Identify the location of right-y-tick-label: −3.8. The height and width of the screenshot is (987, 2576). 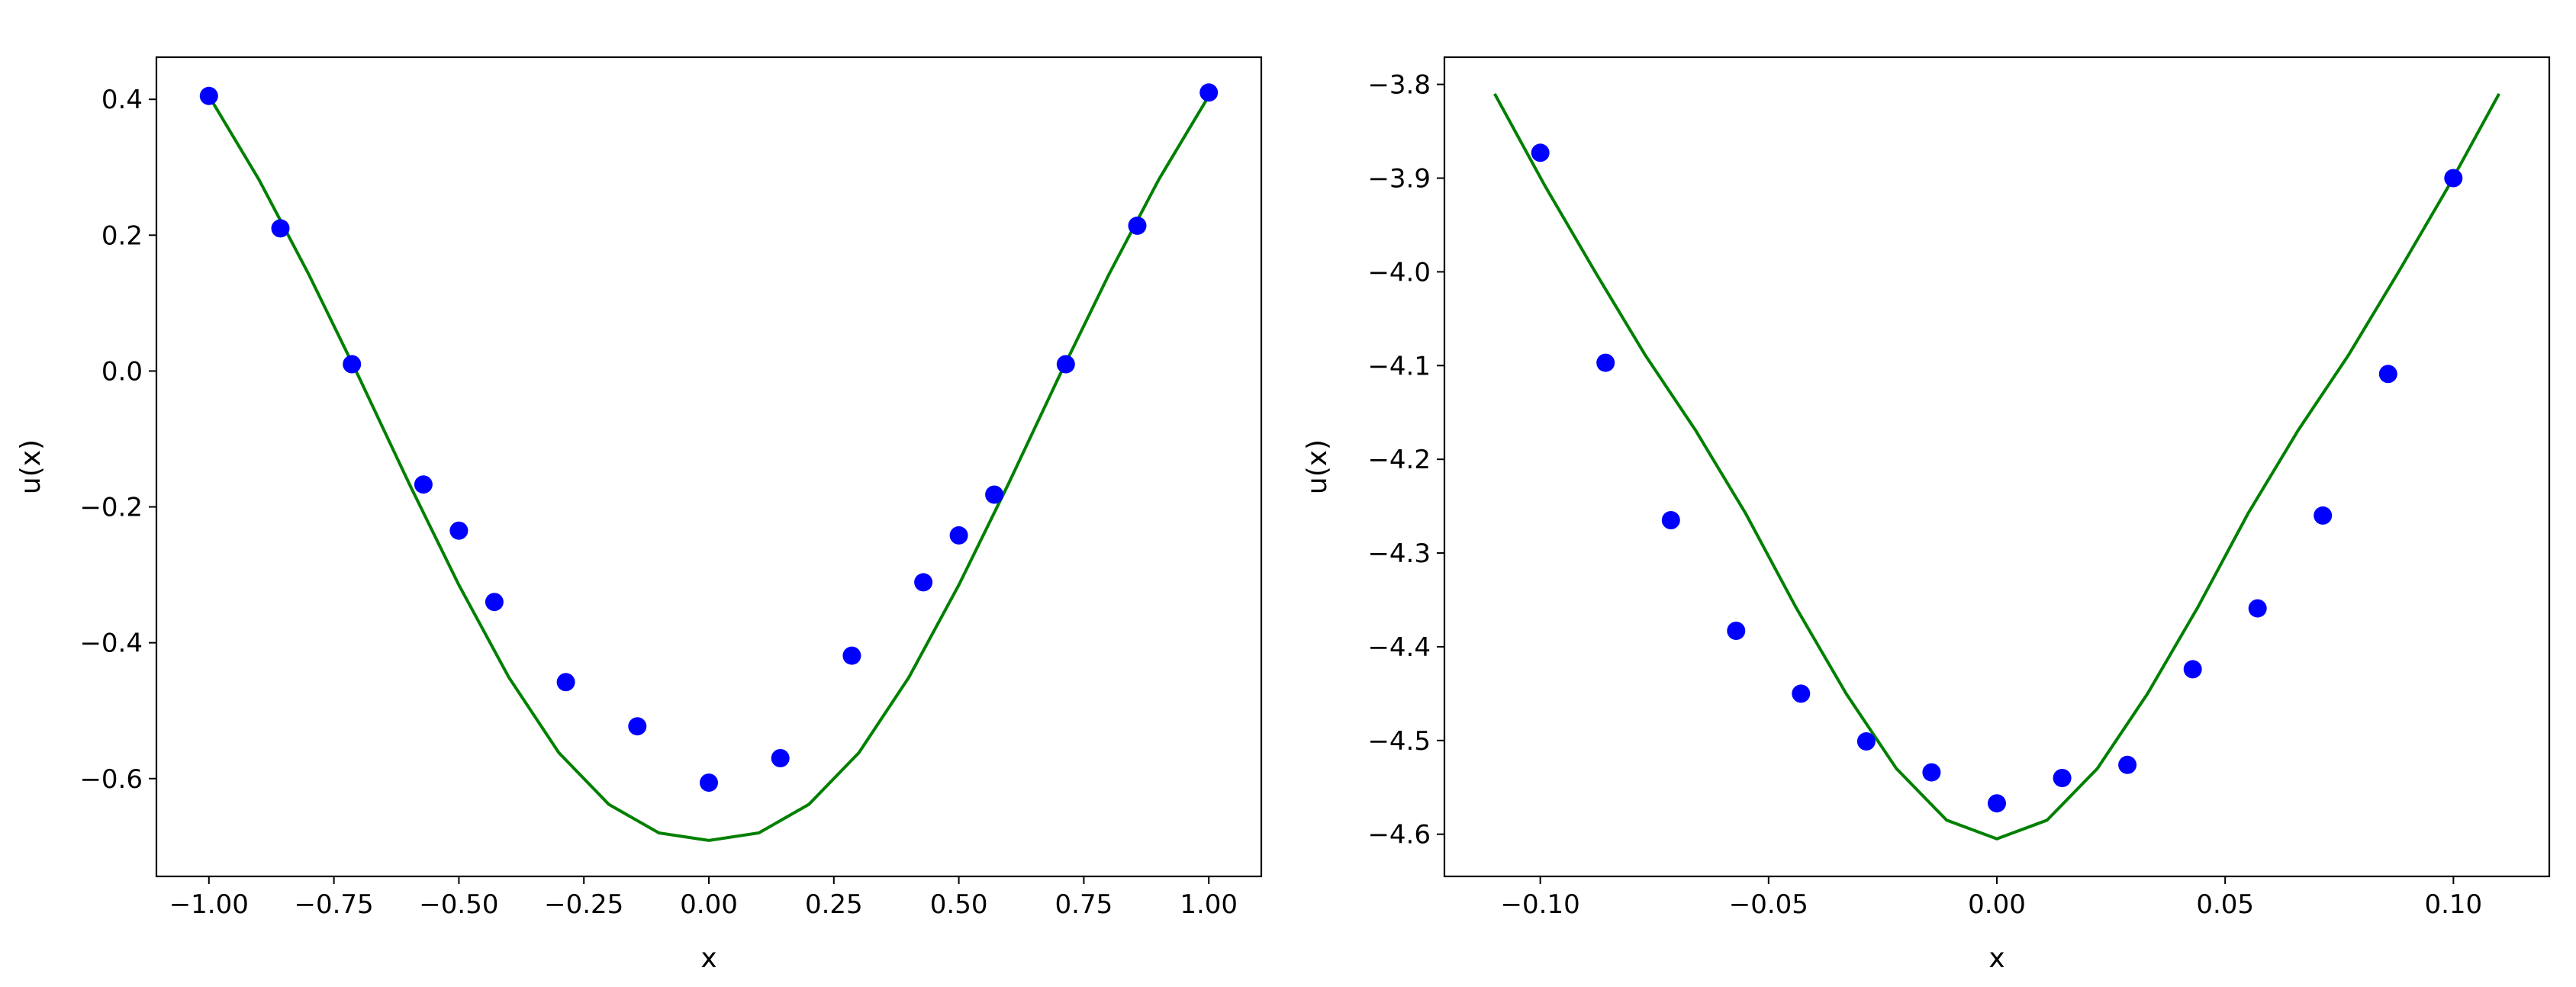
(1399, 85).